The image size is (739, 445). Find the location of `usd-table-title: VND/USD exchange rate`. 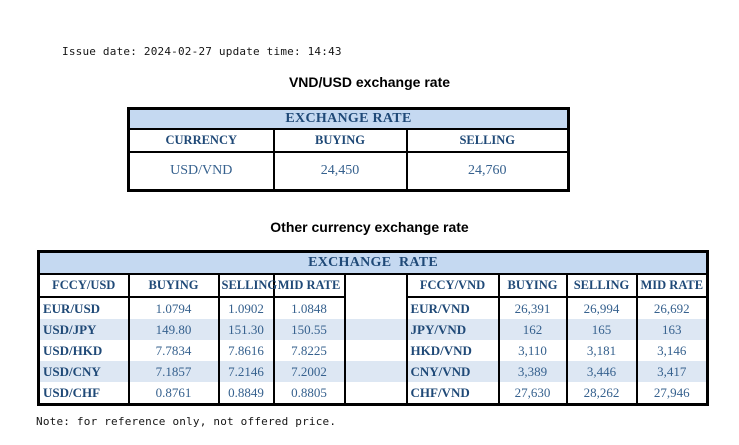

usd-table-title: VND/USD exchange rate is located at coordinates (369, 82).